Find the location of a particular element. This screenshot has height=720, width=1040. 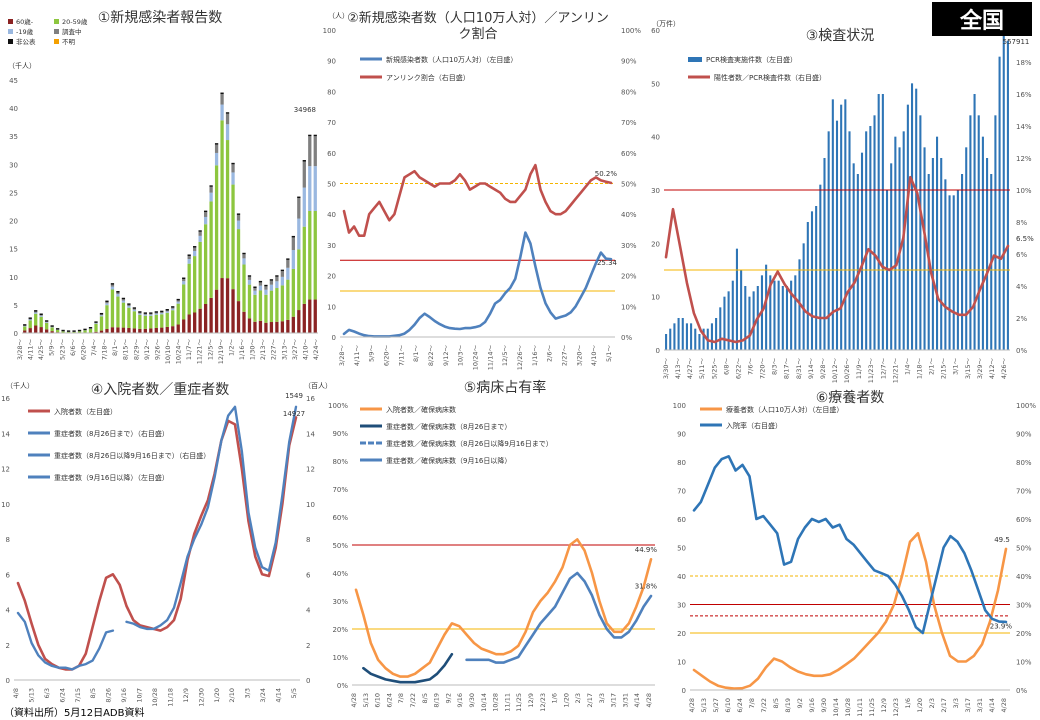

legend-label: 重症者数／確保病床数（9月16日以降） is located at coordinates (448, 460).